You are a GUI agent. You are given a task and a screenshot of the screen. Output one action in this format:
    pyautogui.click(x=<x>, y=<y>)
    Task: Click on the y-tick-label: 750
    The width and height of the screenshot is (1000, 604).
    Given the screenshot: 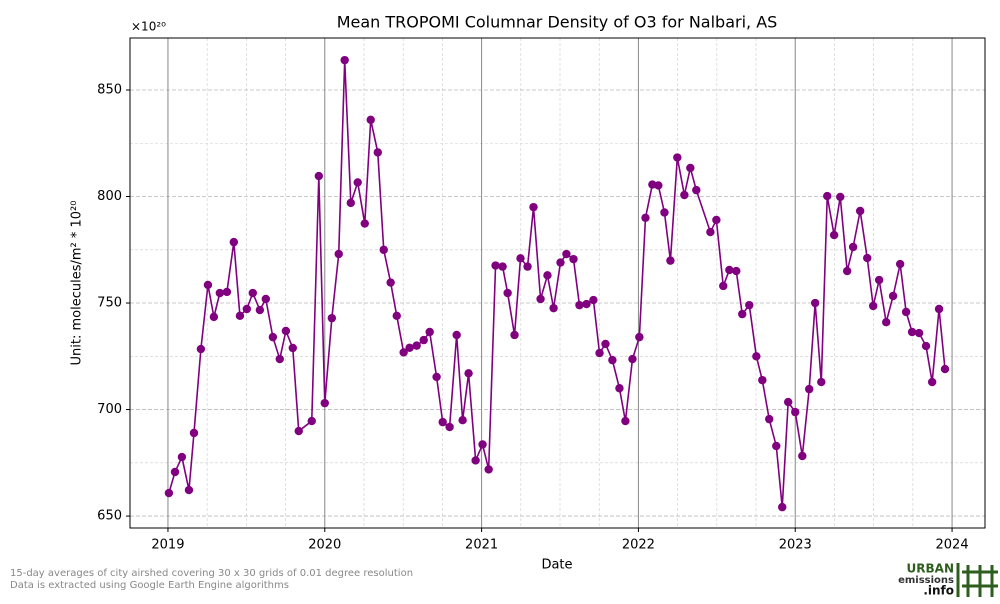 What is the action you would take?
    pyautogui.click(x=109, y=303)
    